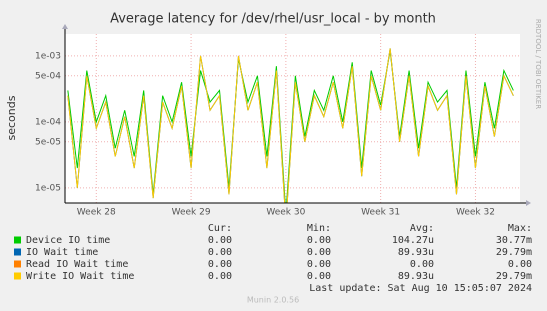 This screenshot has width=547, height=311. What do you see at coordinates (285, 213) in the screenshot?
I see `x-tick-label: Week 30` at bounding box center [285, 213].